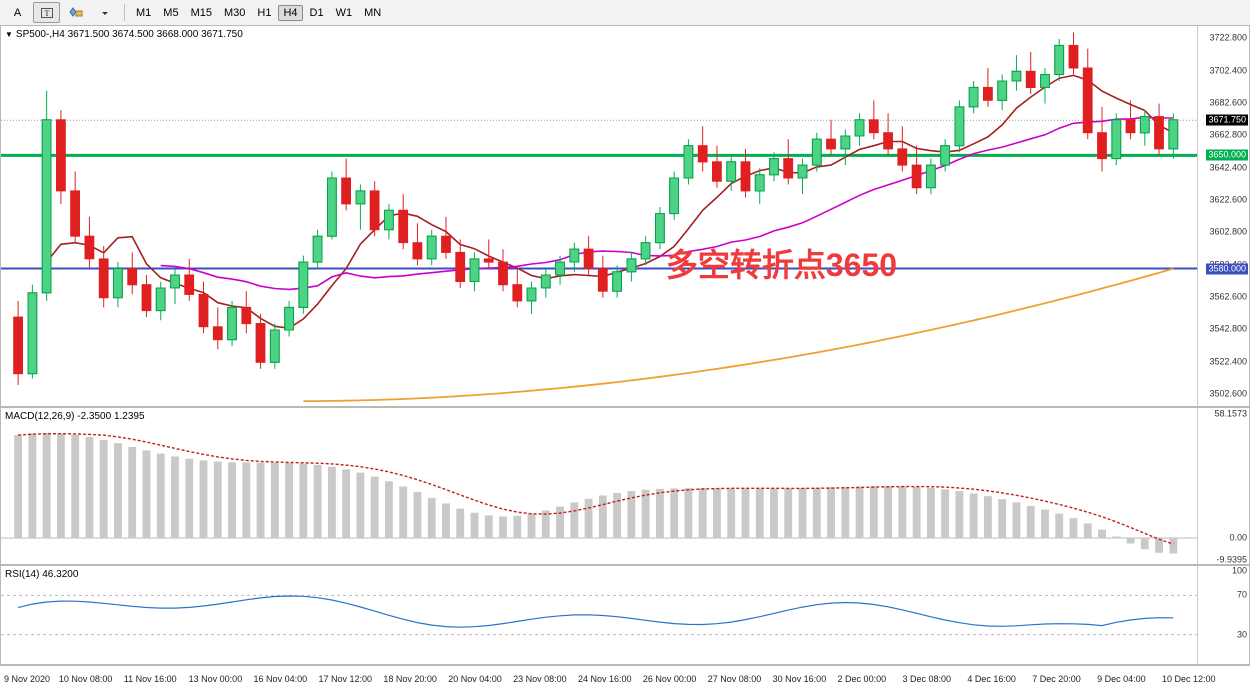 The height and width of the screenshot is (698, 1250). Describe the element at coordinates (799, 679) in the screenshot. I see `time-axis-label: 30 Nov 16:00` at that location.